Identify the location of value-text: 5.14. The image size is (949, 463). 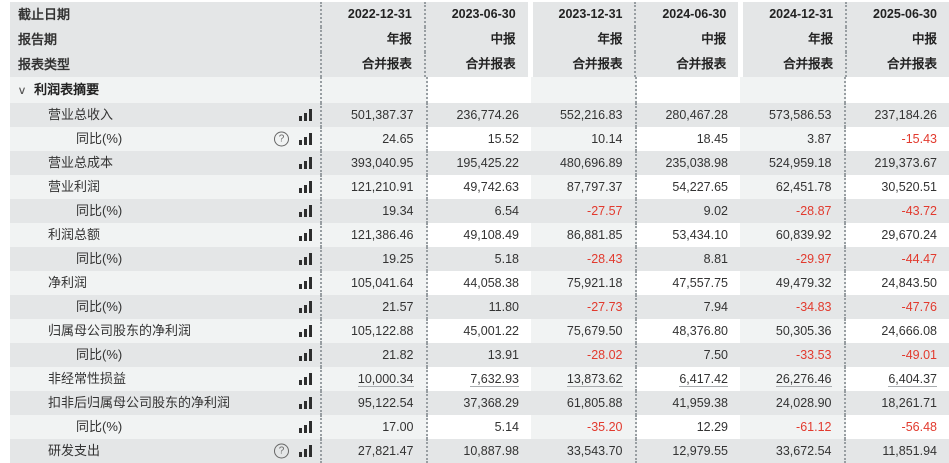
(507, 427).